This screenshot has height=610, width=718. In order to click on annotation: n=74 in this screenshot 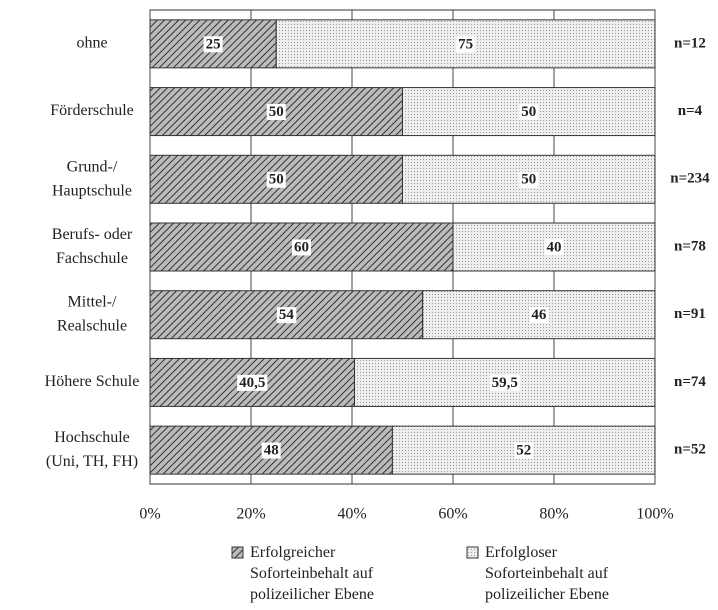, I will do `click(690, 382)`.